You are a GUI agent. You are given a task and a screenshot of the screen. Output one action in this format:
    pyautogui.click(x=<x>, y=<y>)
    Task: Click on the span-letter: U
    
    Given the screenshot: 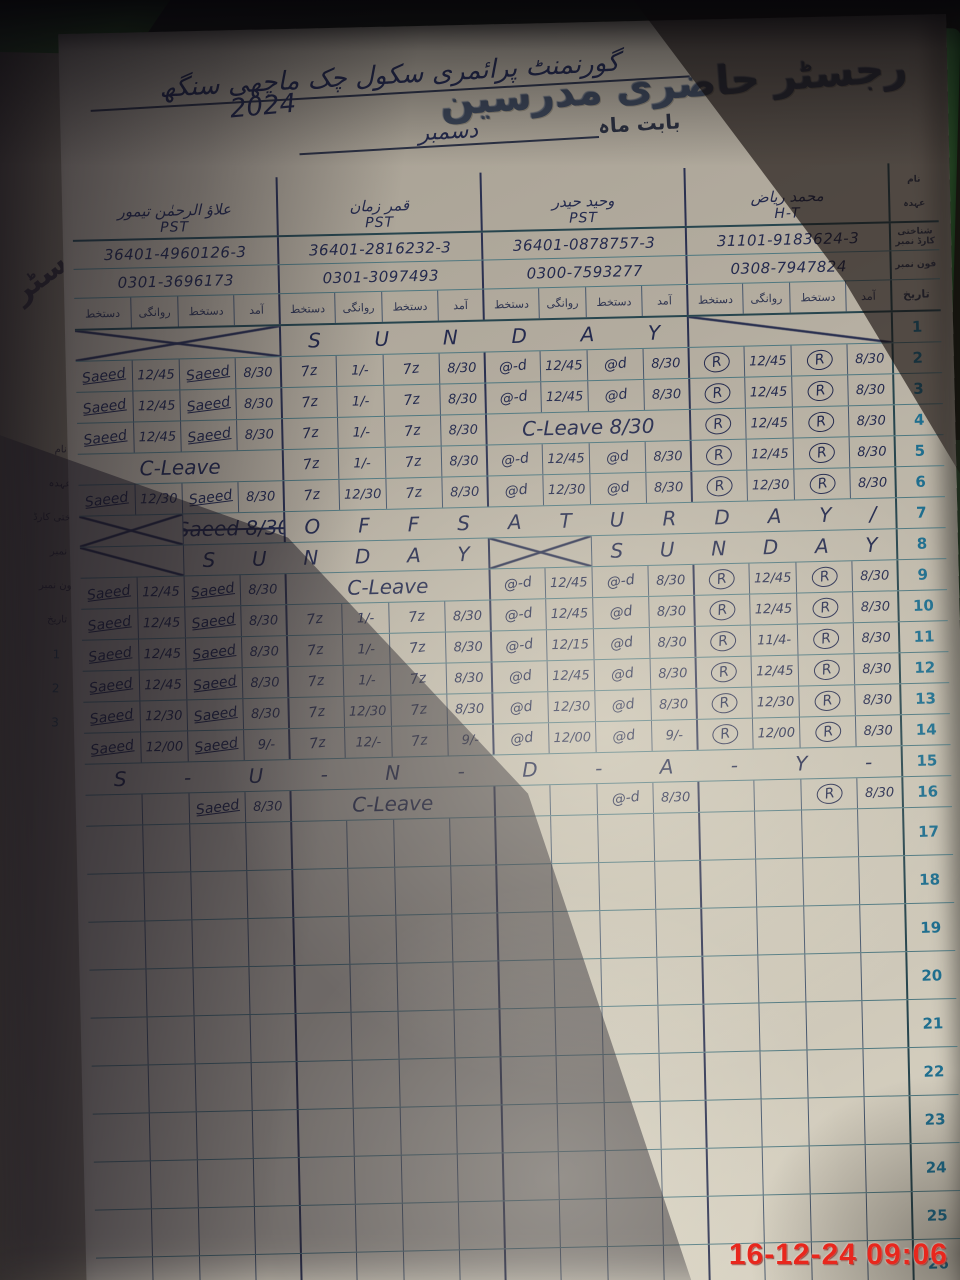 What is the action you would take?
    pyautogui.click(x=382, y=339)
    